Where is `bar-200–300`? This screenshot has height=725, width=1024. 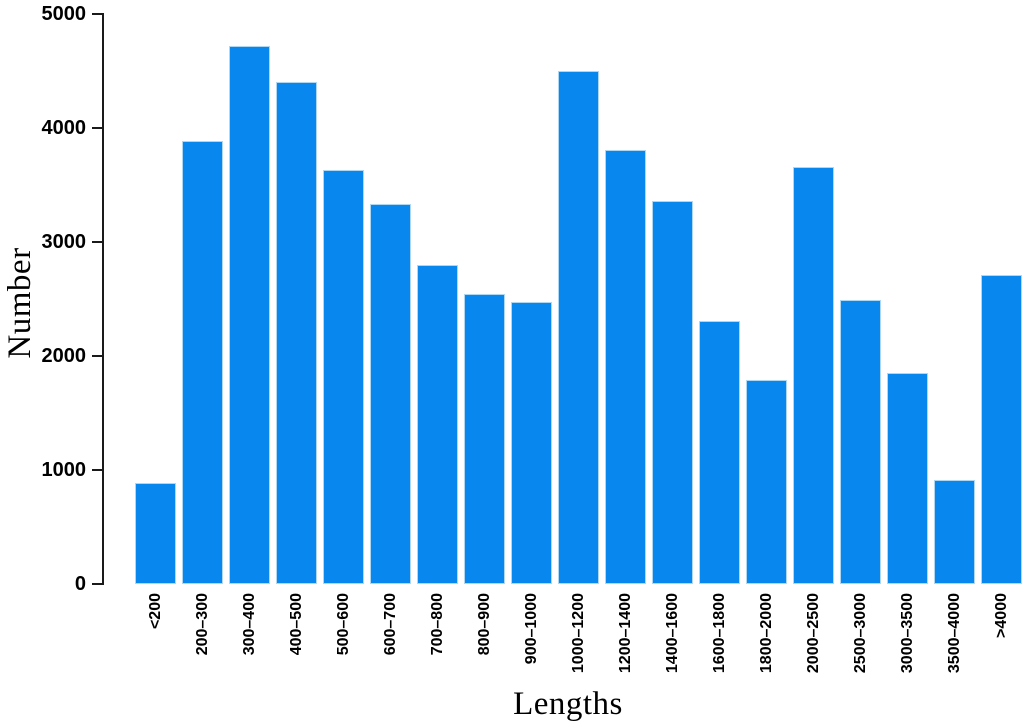 bar-200–300 is located at coordinates (202, 362).